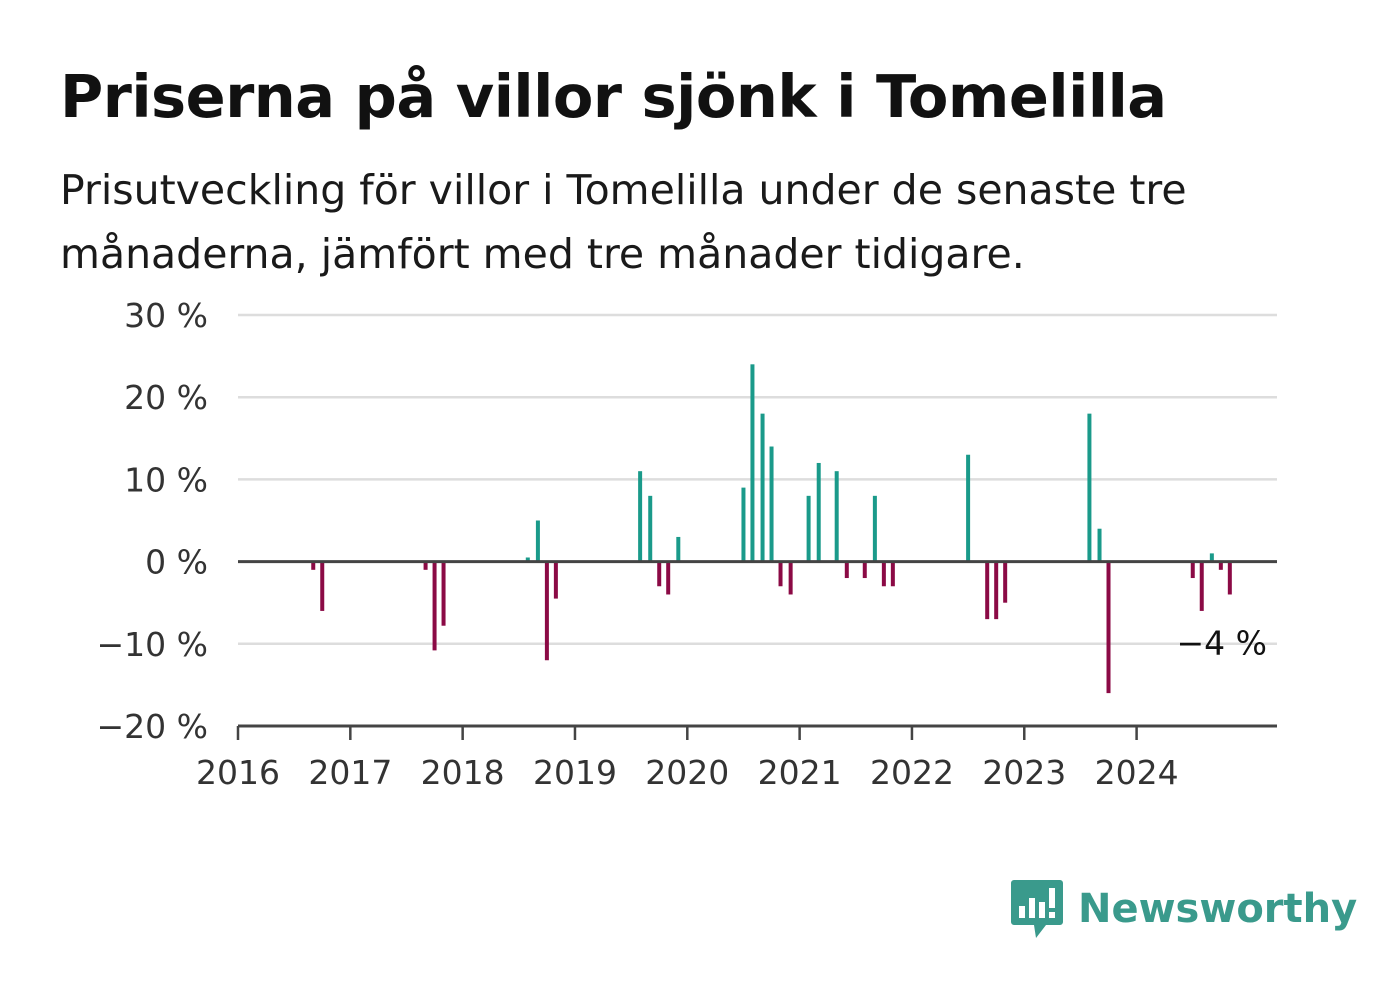 The image size is (1382, 999). What do you see at coordinates (1037, 909) in the screenshot?
I see `bar-chart-speech-bubble-icon` at bounding box center [1037, 909].